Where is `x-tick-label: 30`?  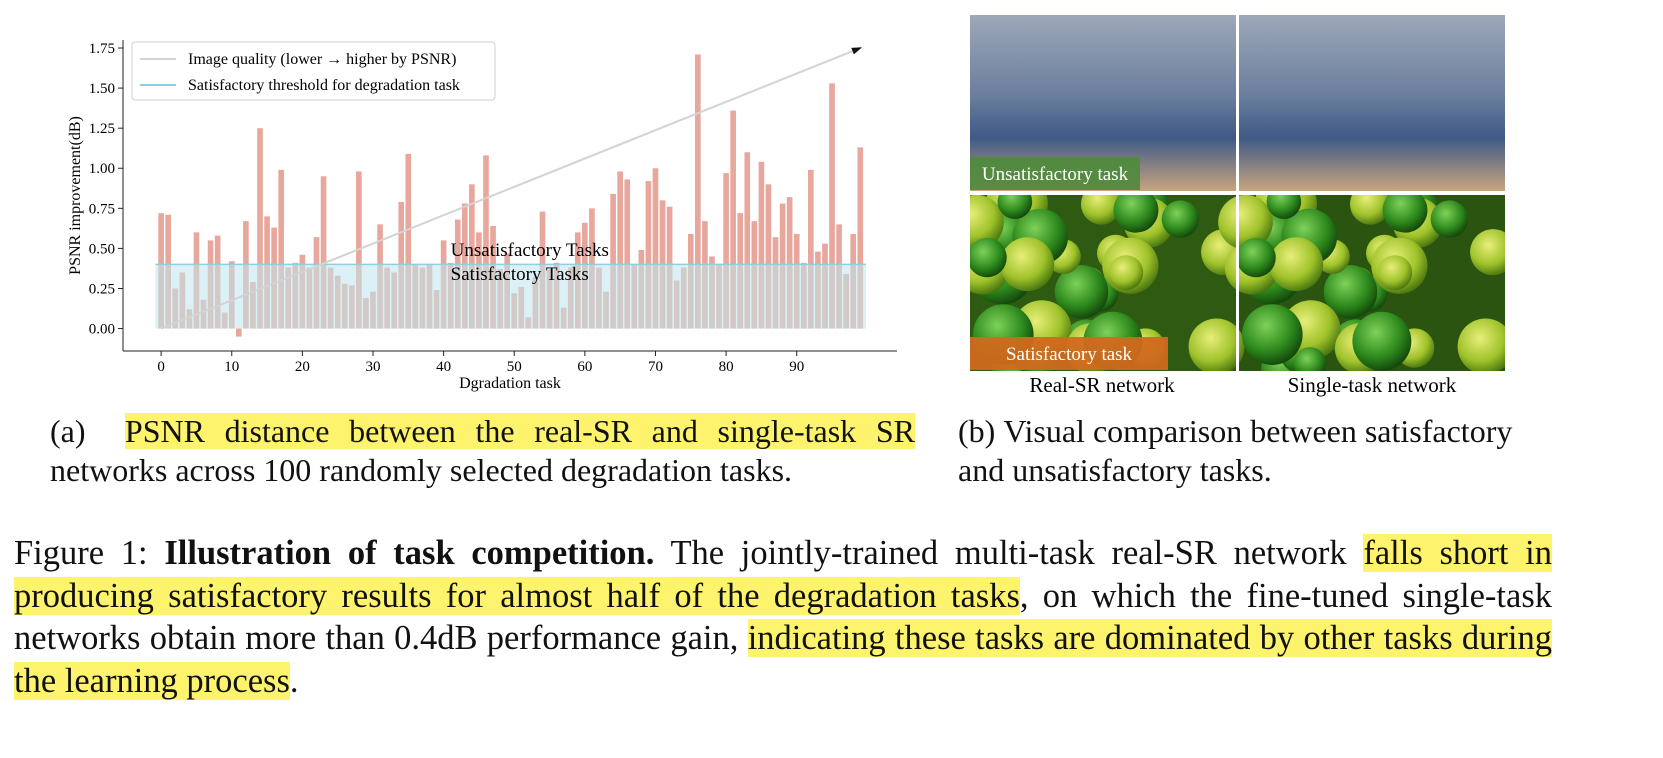
x-tick-label: 30 is located at coordinates (372, 367).